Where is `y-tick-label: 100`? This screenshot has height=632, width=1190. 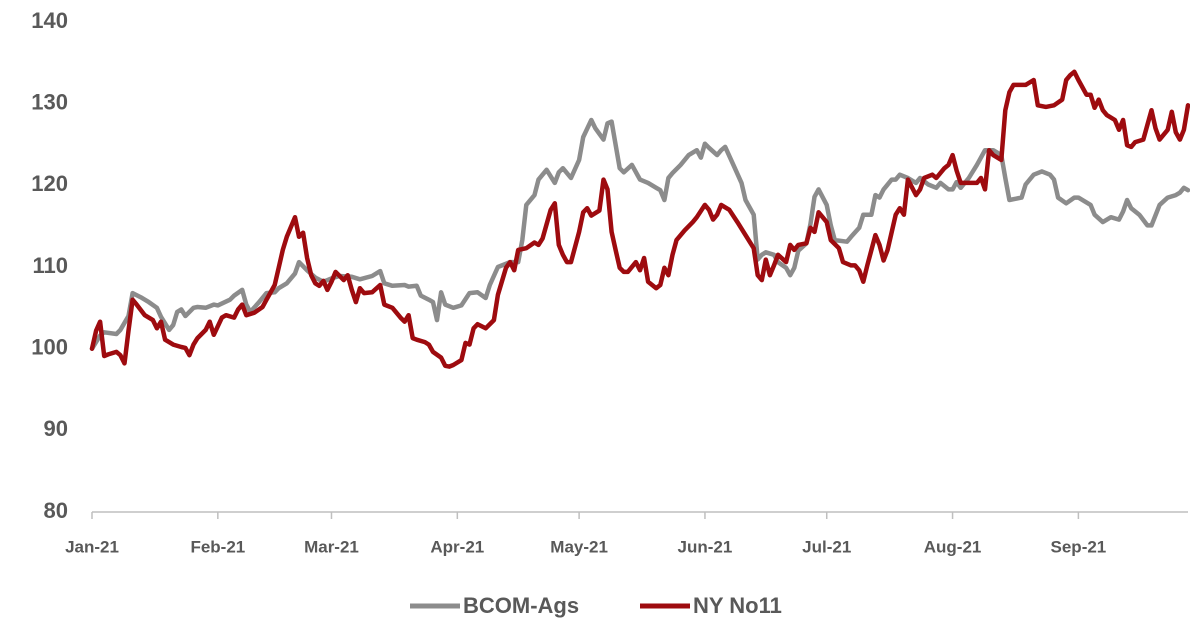
y-tick-label: 100 is located at coordinates (49, 346).